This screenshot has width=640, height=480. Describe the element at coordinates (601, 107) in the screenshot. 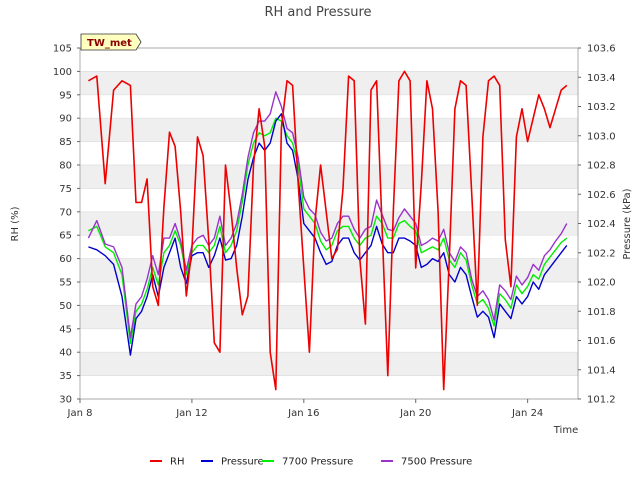

I see `y-right-tick-label: 103.2` at that location.